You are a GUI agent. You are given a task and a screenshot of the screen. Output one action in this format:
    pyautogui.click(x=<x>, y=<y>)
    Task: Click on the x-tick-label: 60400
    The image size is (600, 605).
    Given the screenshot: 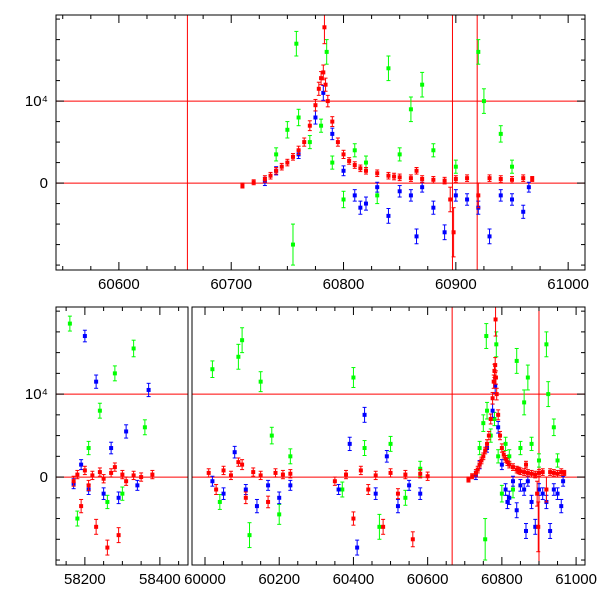 What is the action you would take?
    pyautogui.click(x=354, y=579)
    